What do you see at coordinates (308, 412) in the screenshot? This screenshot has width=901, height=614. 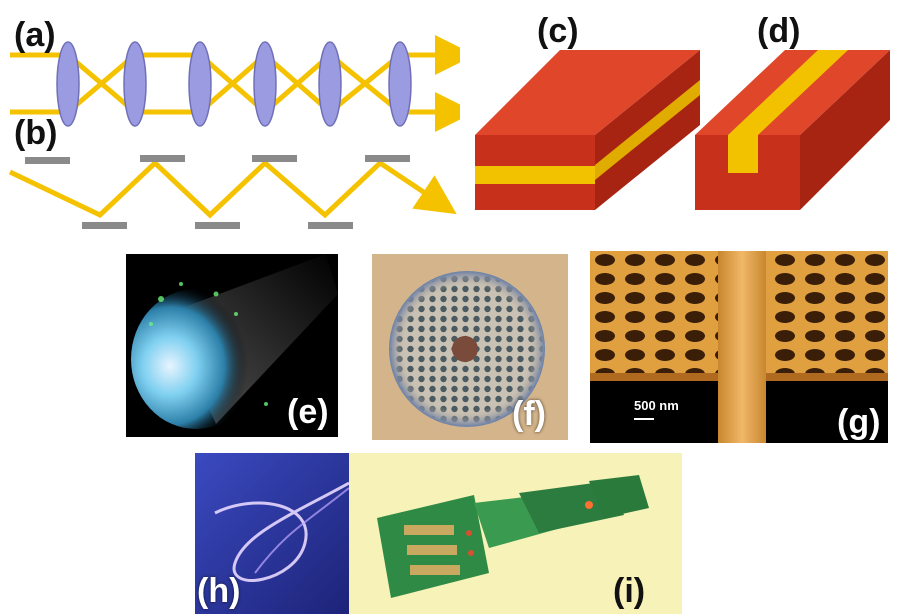 I see `label-e: (e)` at bounding box center [308, 412].